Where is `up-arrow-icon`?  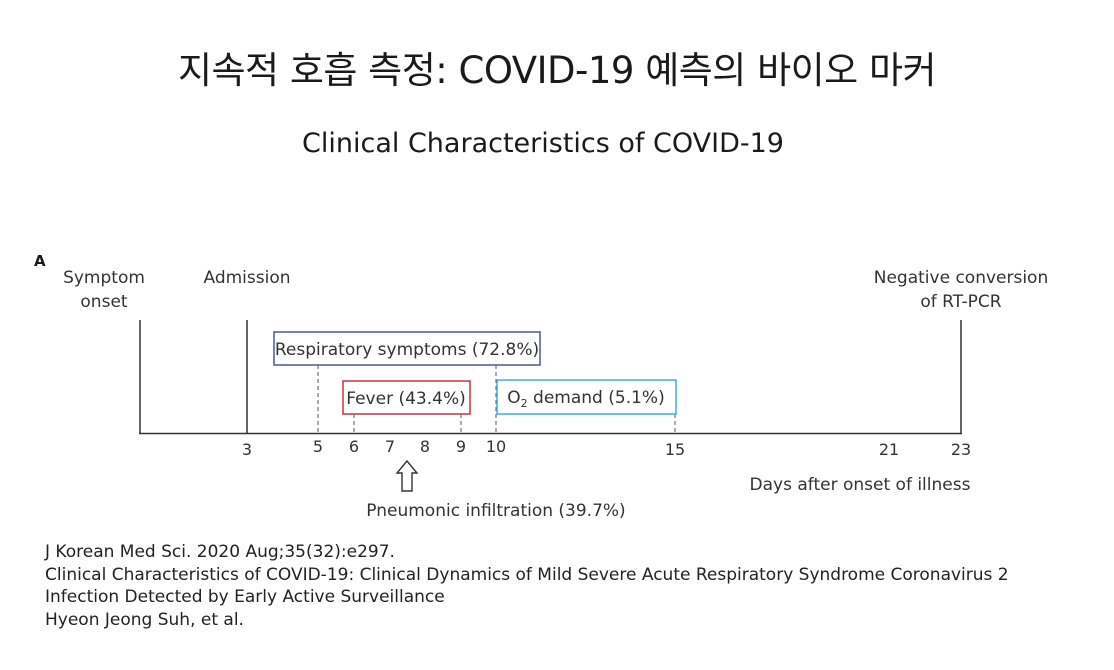
up-arrow-icon is located at coordinates (407, 475).